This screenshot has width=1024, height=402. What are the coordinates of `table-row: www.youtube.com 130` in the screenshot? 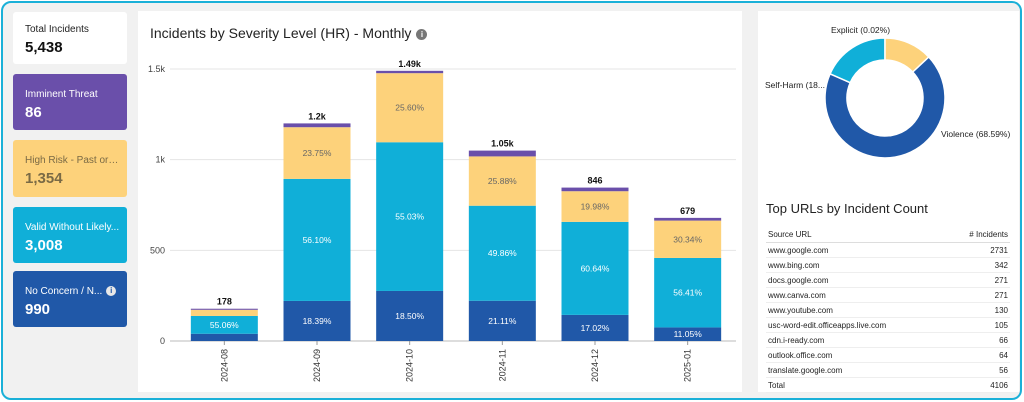 It's located at (888, 310).